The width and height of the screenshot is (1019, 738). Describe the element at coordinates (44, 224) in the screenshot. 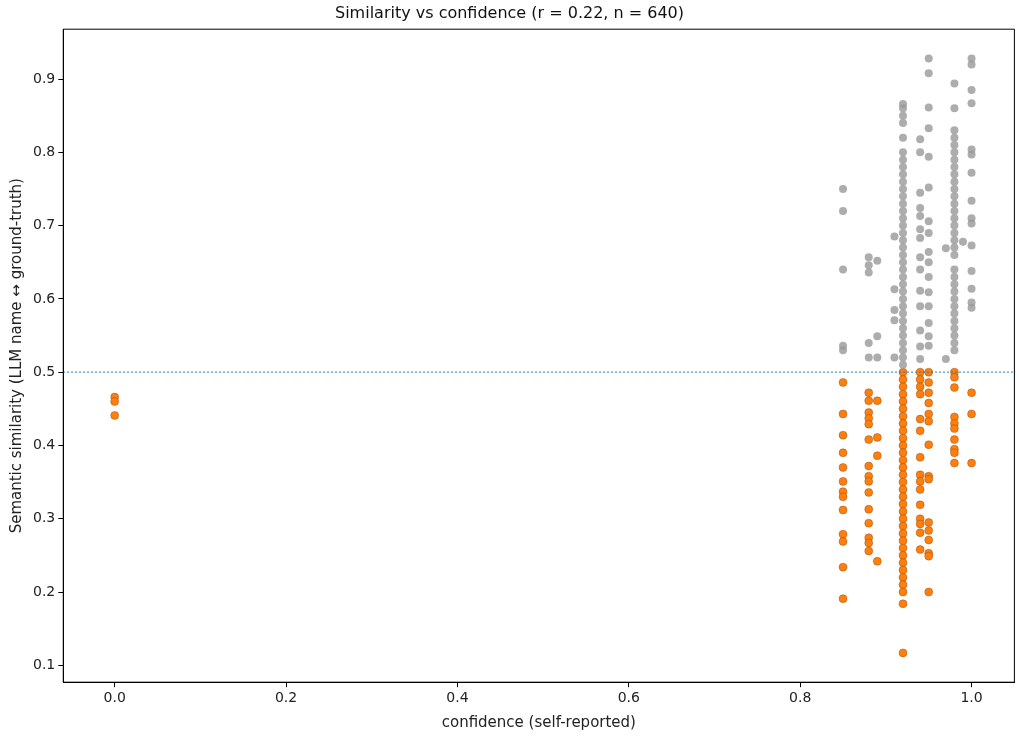

I see `y-tick-label: 0.7` at that location.